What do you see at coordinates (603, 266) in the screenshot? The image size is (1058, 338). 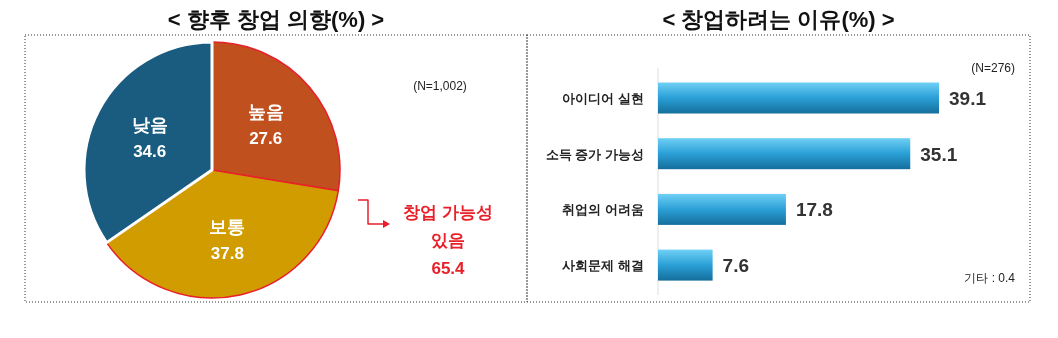 I see `y-tick-label: 사회문제 해결` at bounding box center [603, 266].